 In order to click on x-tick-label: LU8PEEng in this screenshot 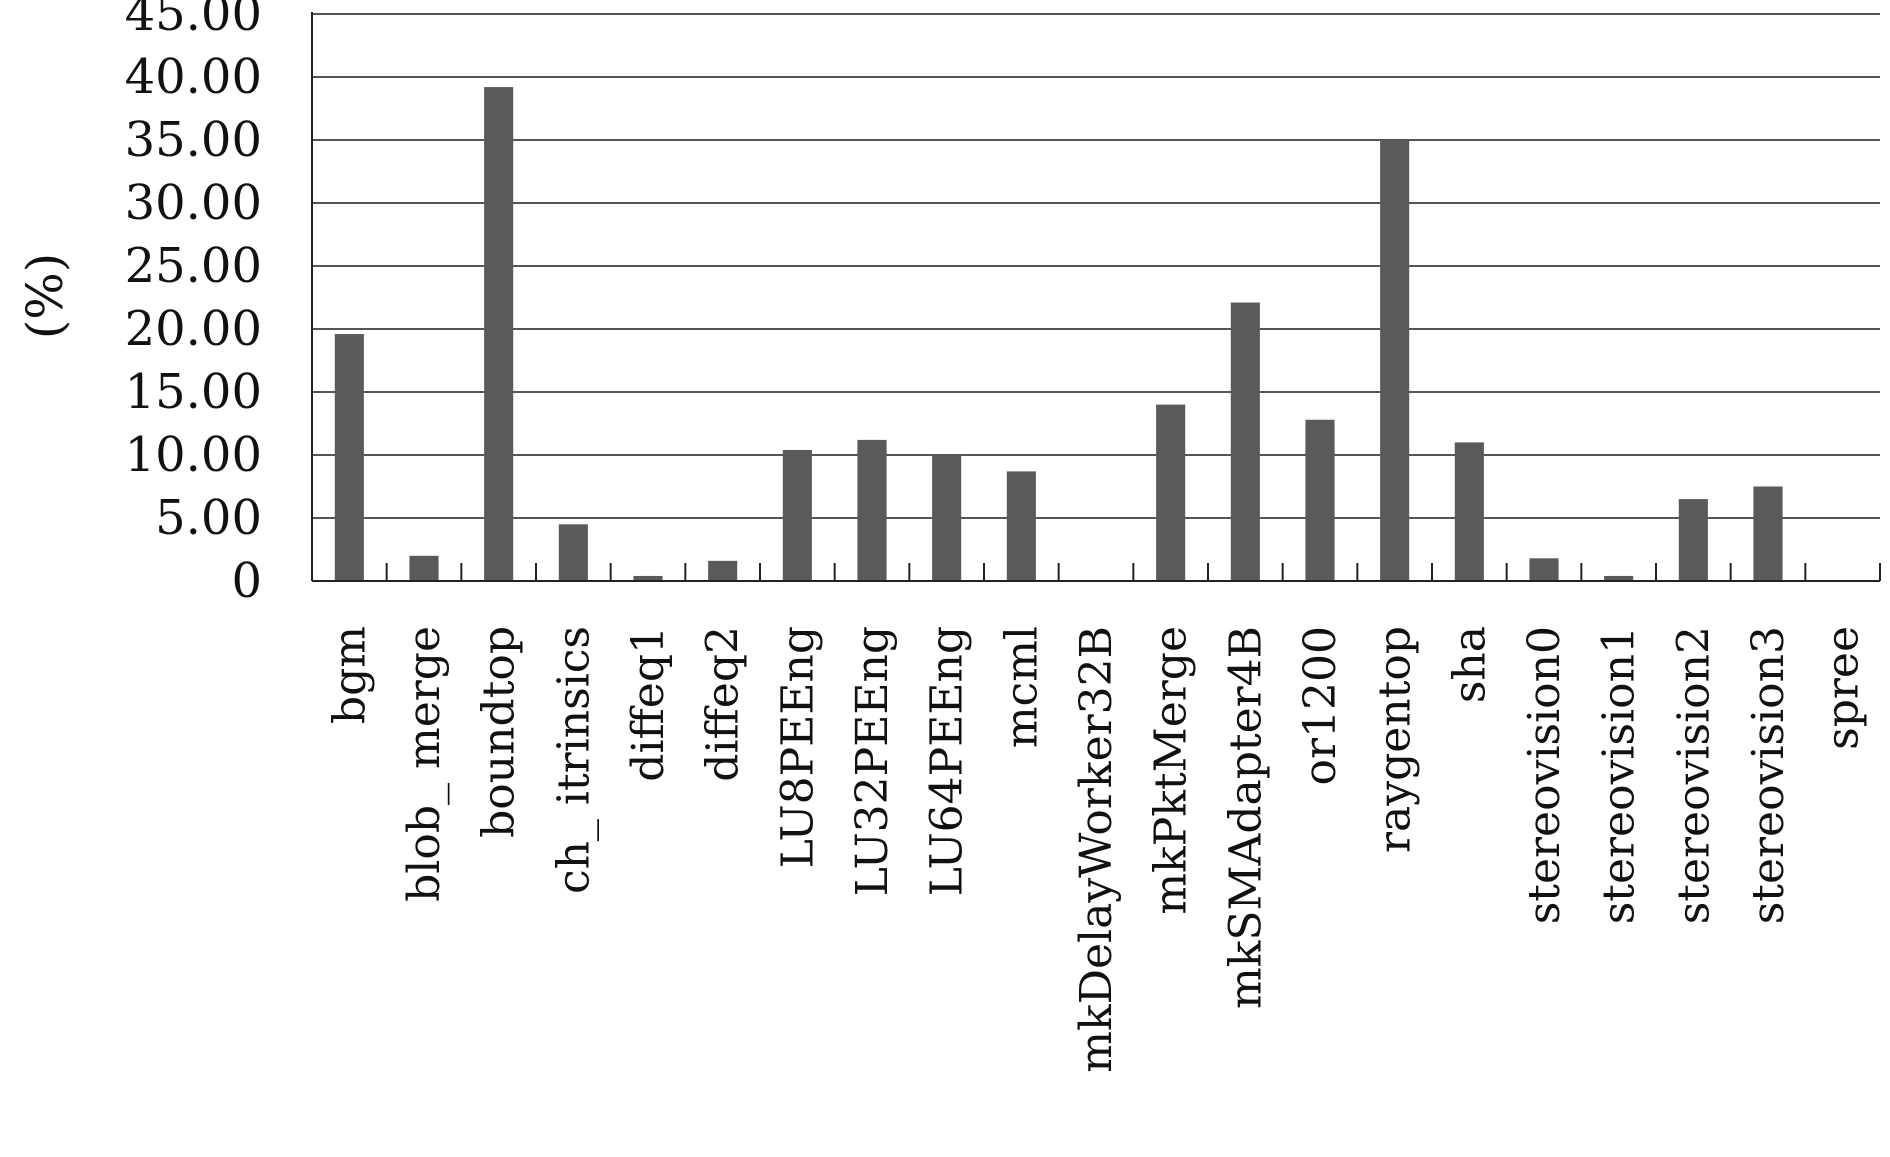, I will do `click(797, 747)`.